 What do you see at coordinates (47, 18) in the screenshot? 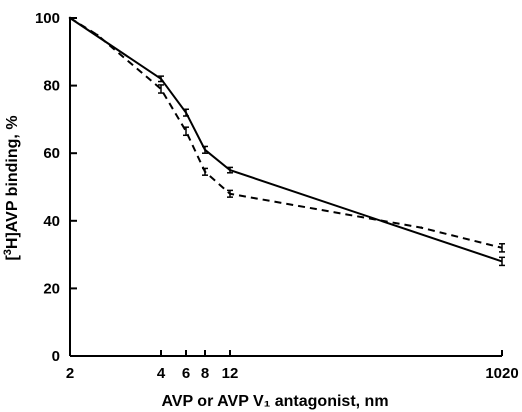
I see `y-tick-label: 100` at bounding box center [47, 18].